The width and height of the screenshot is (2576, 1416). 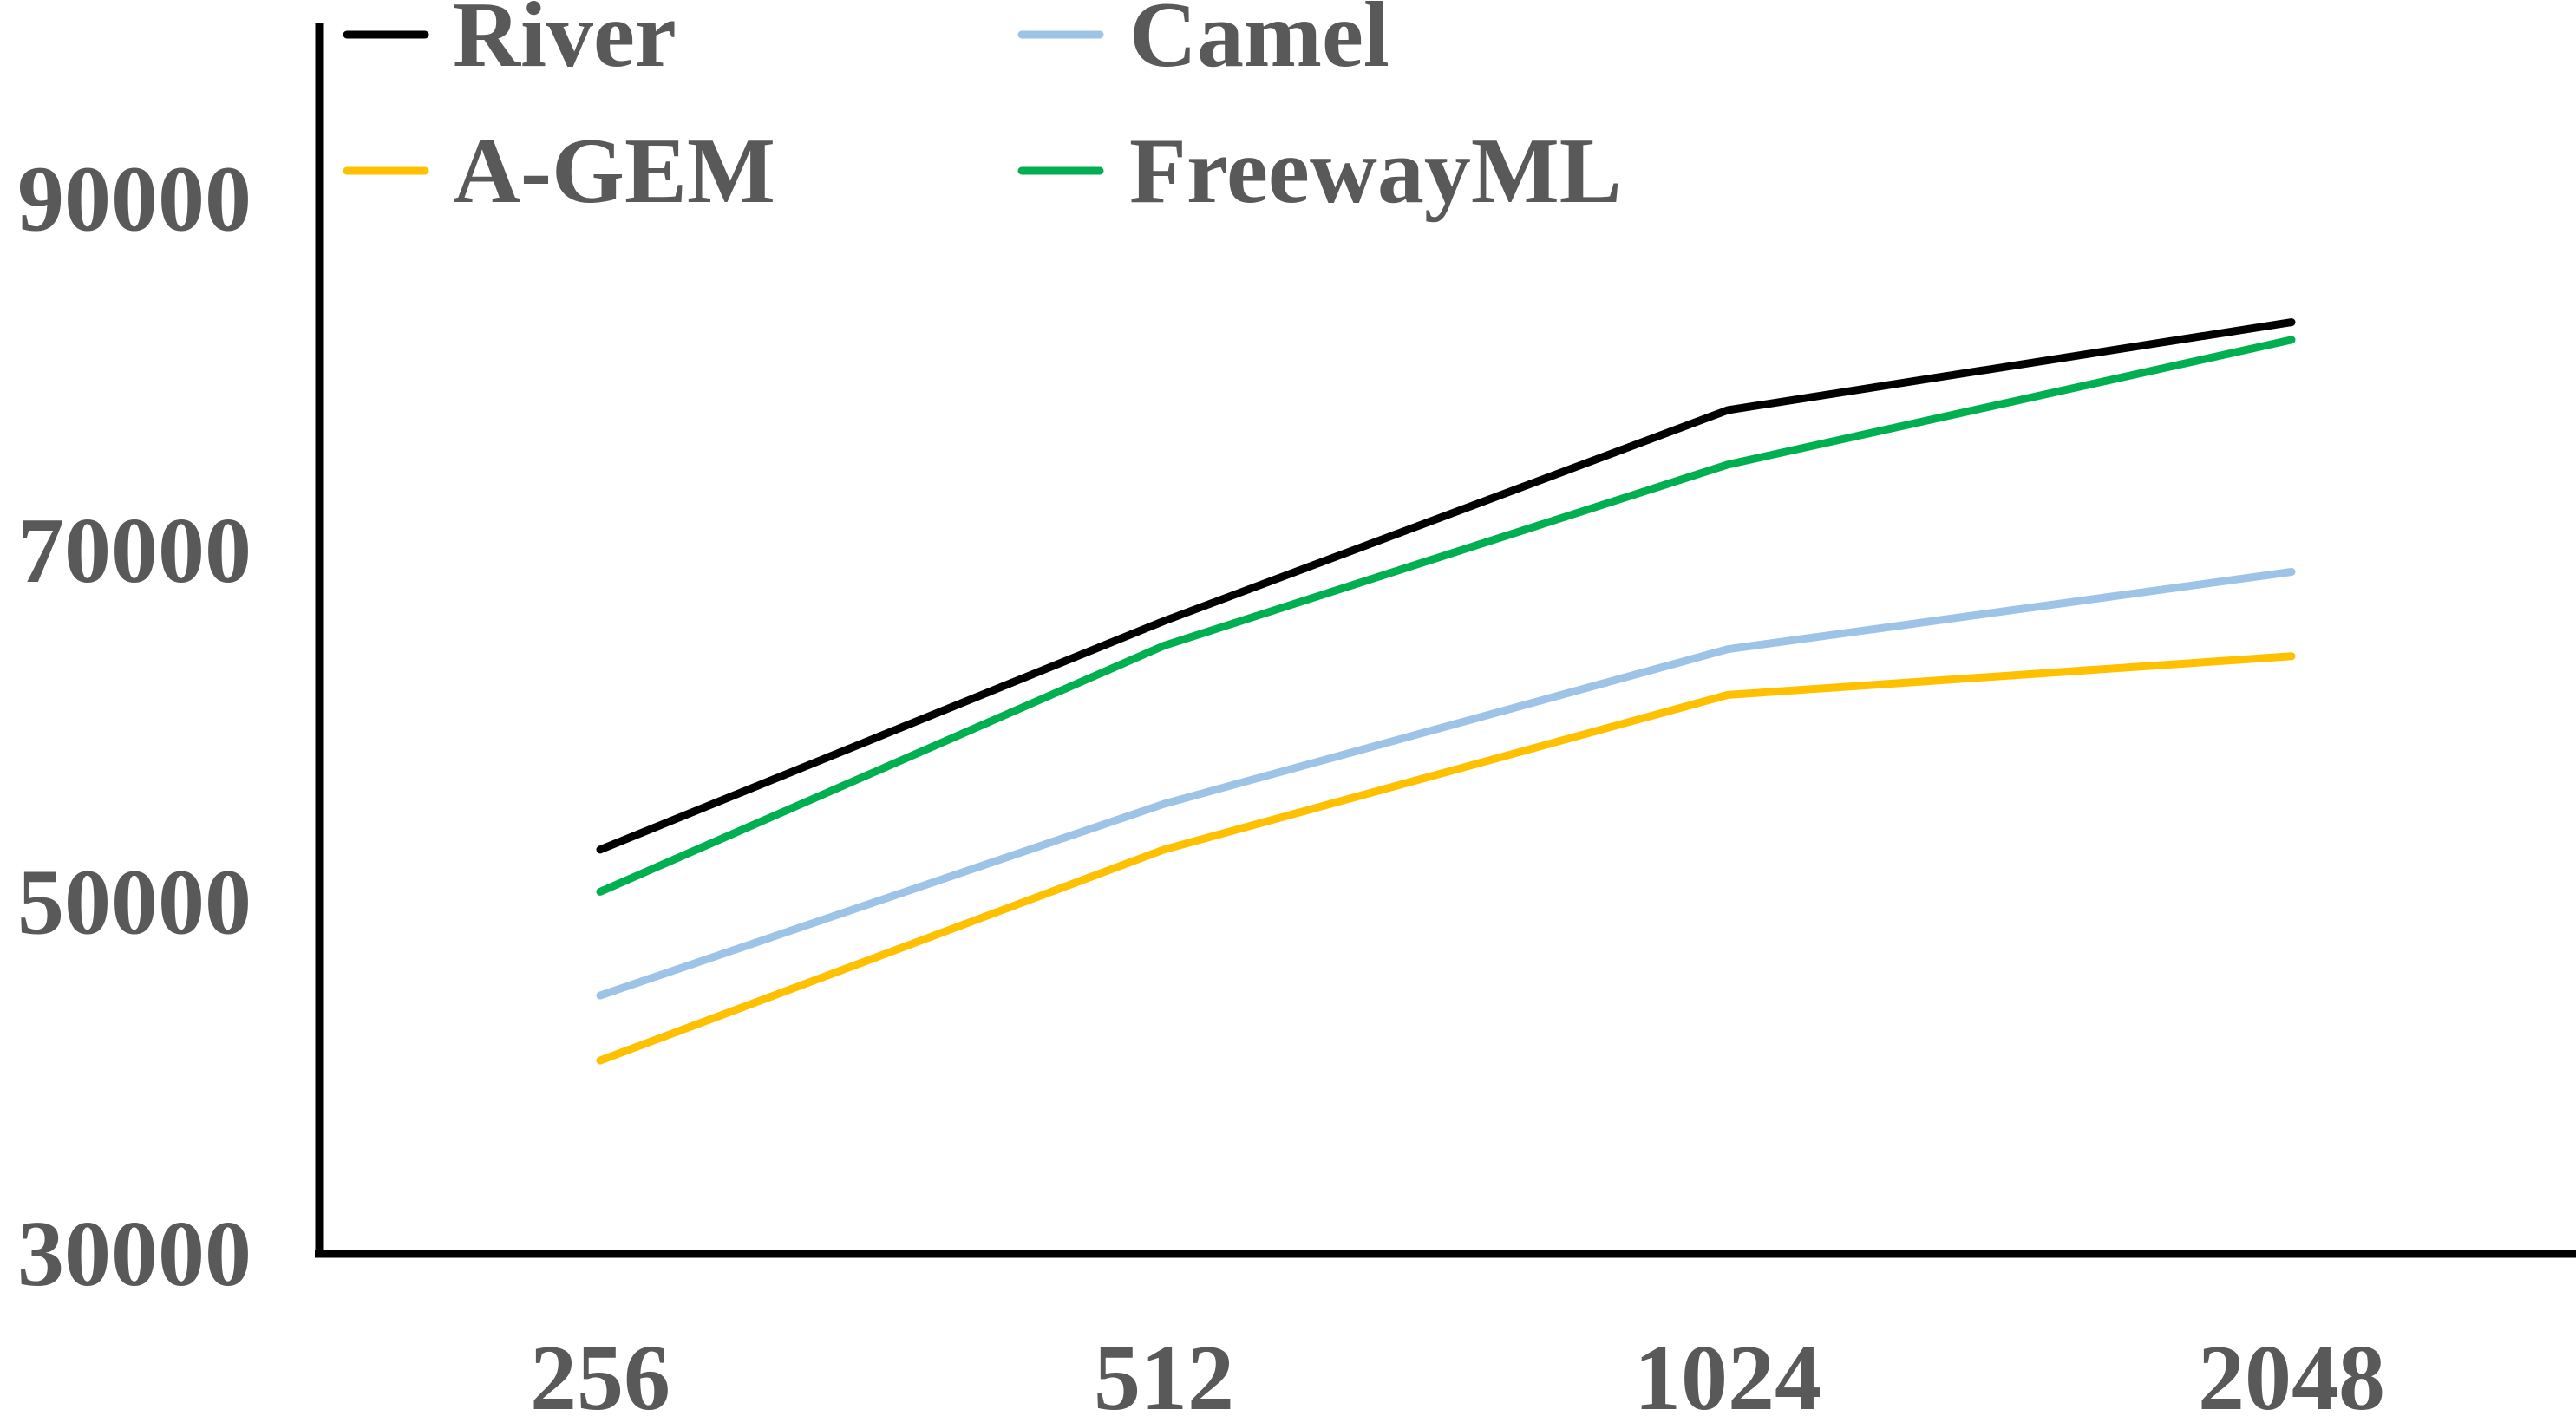 I want to click on legend-label: FreewayML, so click(x=1375, y=172).